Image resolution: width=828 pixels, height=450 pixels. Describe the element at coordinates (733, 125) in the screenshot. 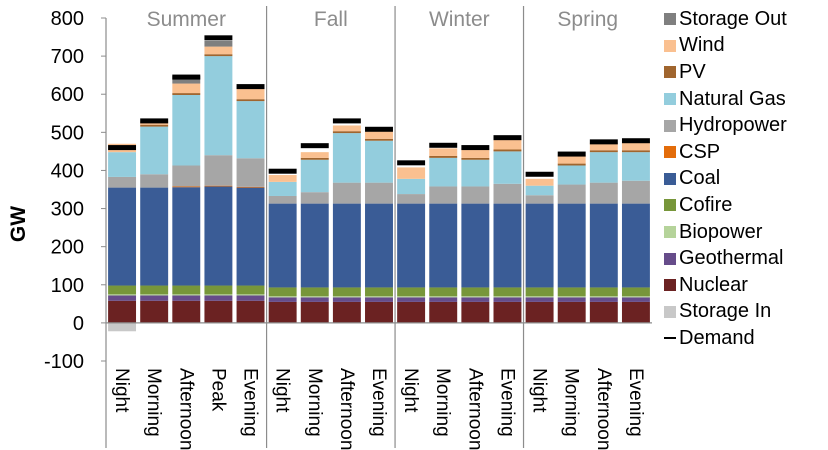

I see `legend-label: Hydropower` at that location.